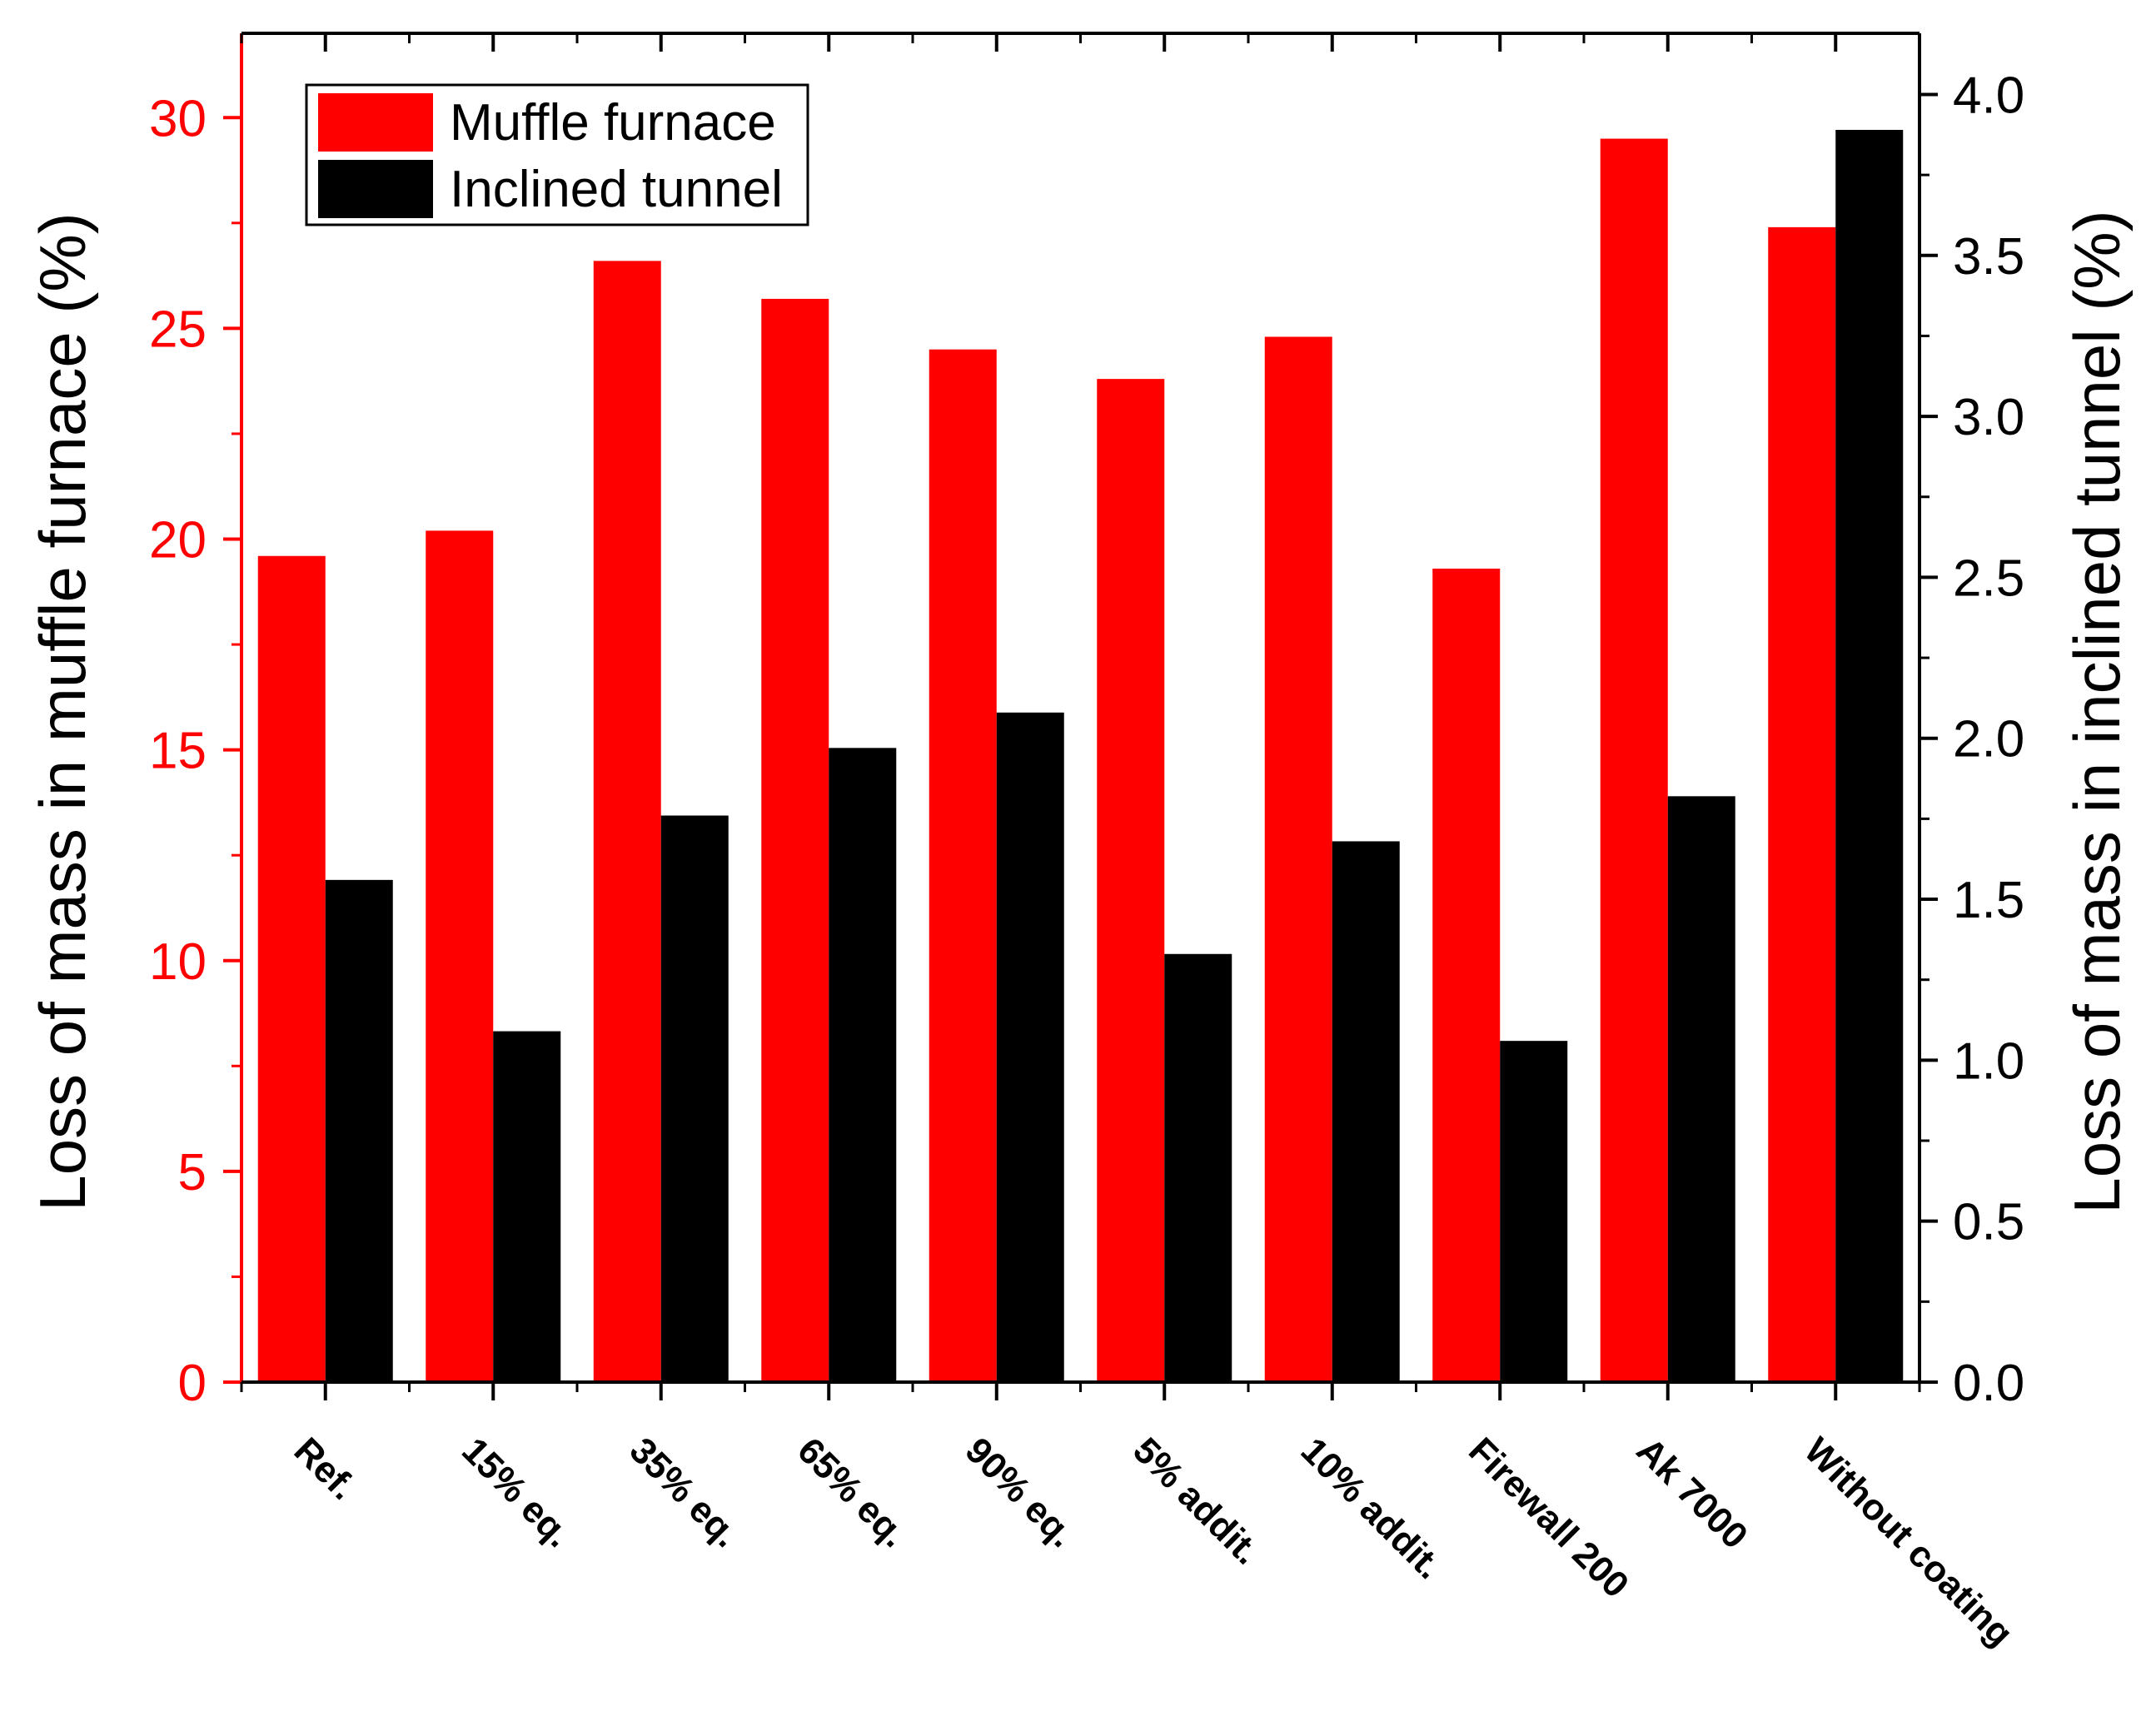 This screenshot has height=1711, width=2156. Describe the element at coordinates (1988, 739) in the screenshot. I see `y-tick-label-right: 2.0` at that location.